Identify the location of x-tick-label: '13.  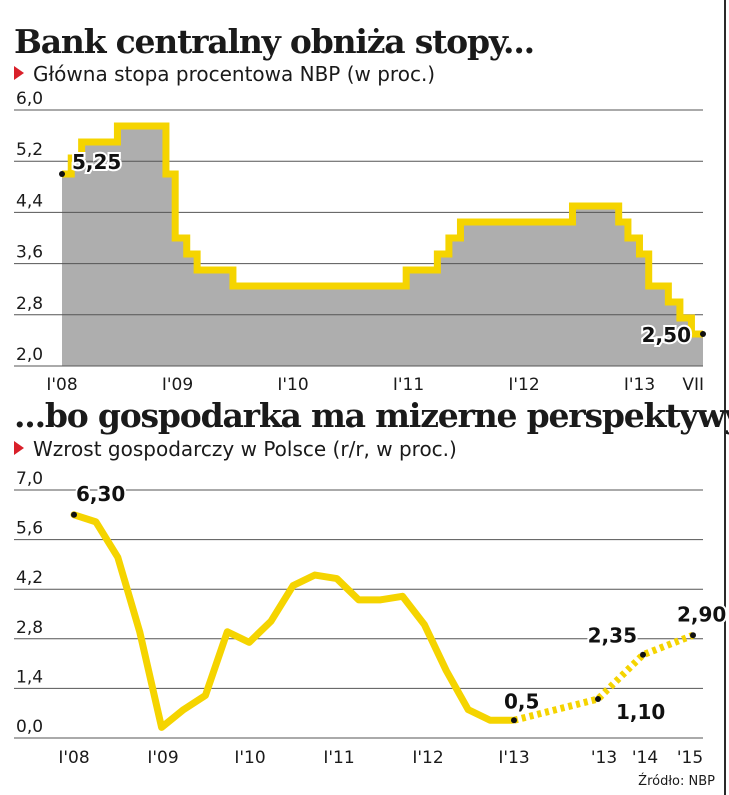
(604, 758).